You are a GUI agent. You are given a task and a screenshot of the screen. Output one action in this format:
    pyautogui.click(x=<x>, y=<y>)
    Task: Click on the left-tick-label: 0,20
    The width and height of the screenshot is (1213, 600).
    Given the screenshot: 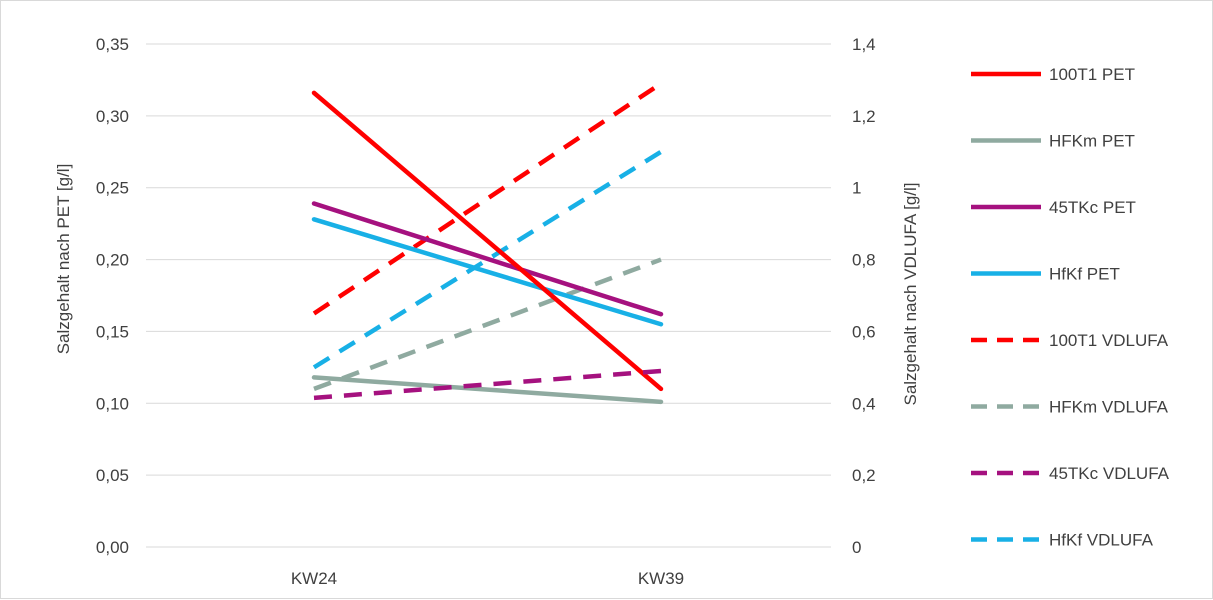 What is the action you would take?
    pyautogui.click(x=112, y=260)
    